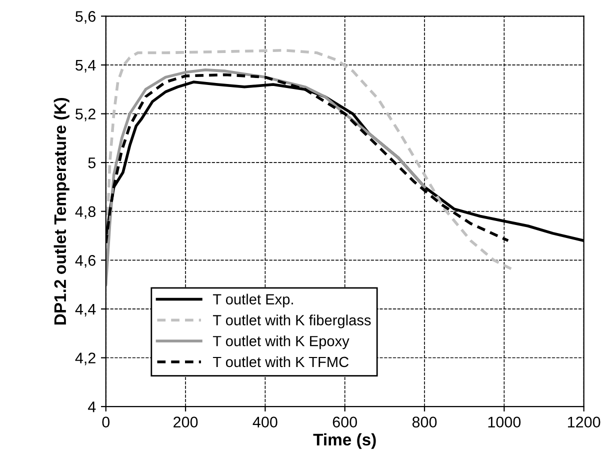 This screenshot has height=462, width=605. What do you see at coordinates (106, 422) in the screenshot?
I see `x-tick-label: 0` at bounding box center [106, 422].